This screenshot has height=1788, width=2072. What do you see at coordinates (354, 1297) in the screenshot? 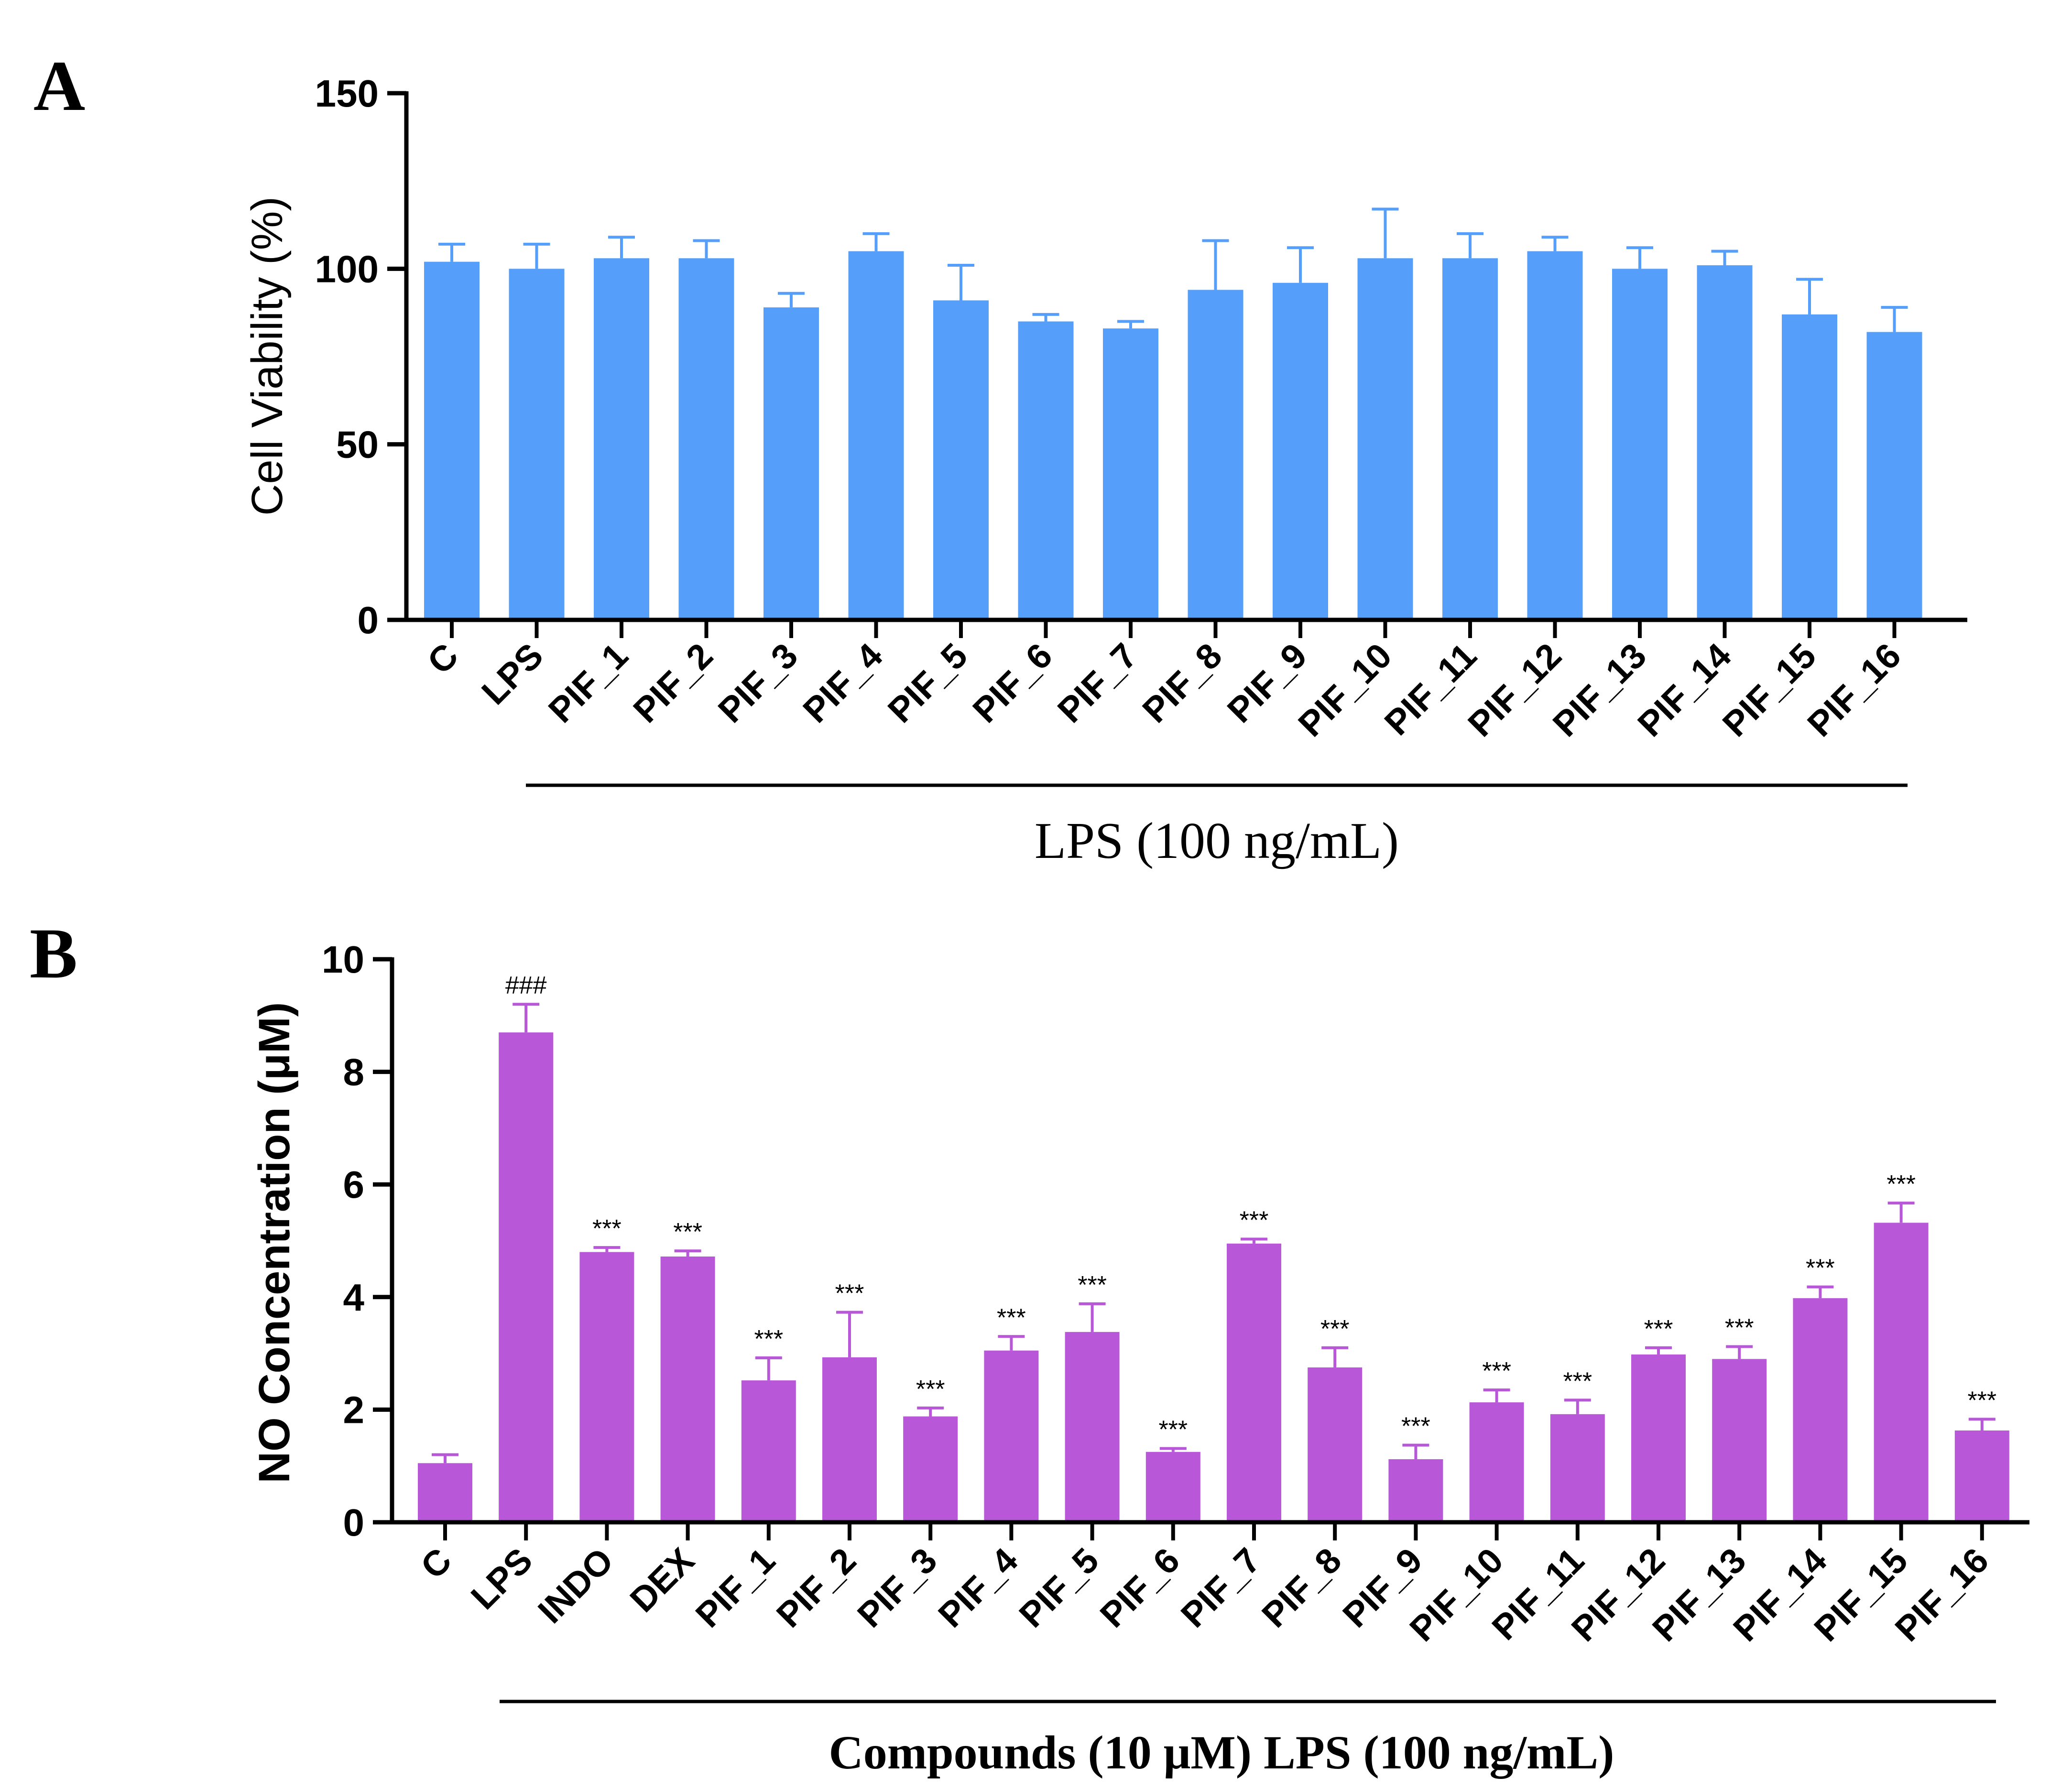
I see `y-tick-label: 4` at bounding box center [354, 1297].